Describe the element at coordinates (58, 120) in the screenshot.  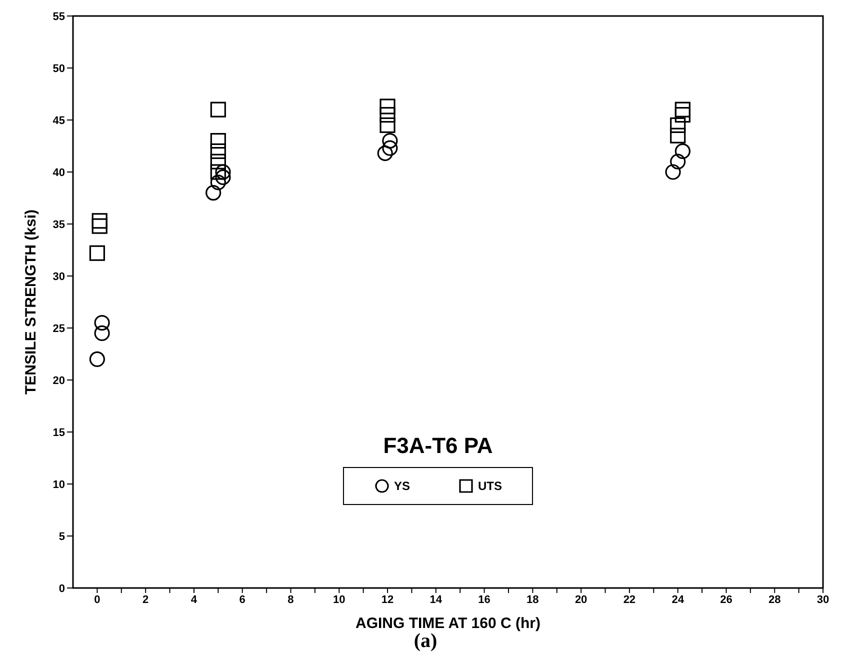
I see `y-tick-label: 45` at that location.